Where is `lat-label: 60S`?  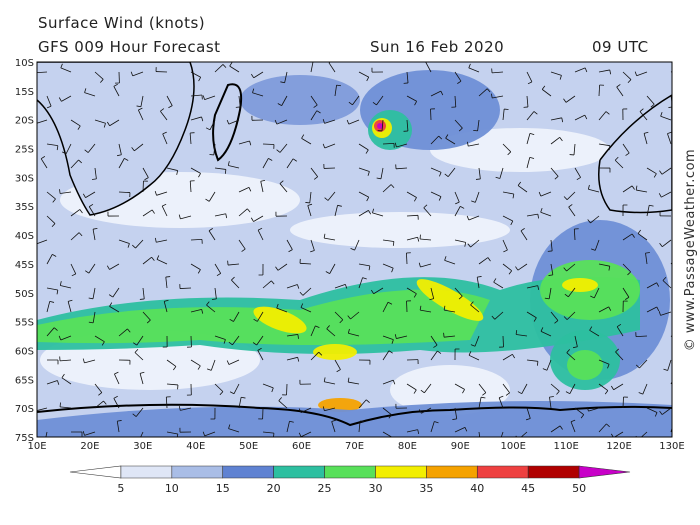
lat-label: 60S is located at coordinates (24, 351).